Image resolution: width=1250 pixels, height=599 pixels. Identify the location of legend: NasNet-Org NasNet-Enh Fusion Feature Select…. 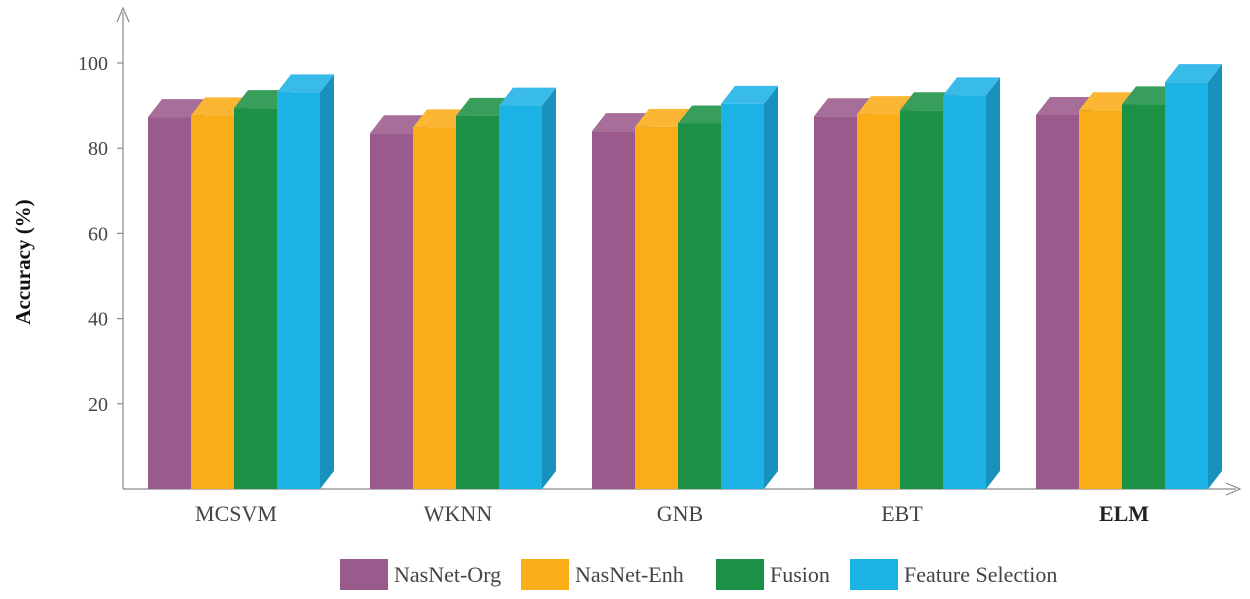
(698, 574).